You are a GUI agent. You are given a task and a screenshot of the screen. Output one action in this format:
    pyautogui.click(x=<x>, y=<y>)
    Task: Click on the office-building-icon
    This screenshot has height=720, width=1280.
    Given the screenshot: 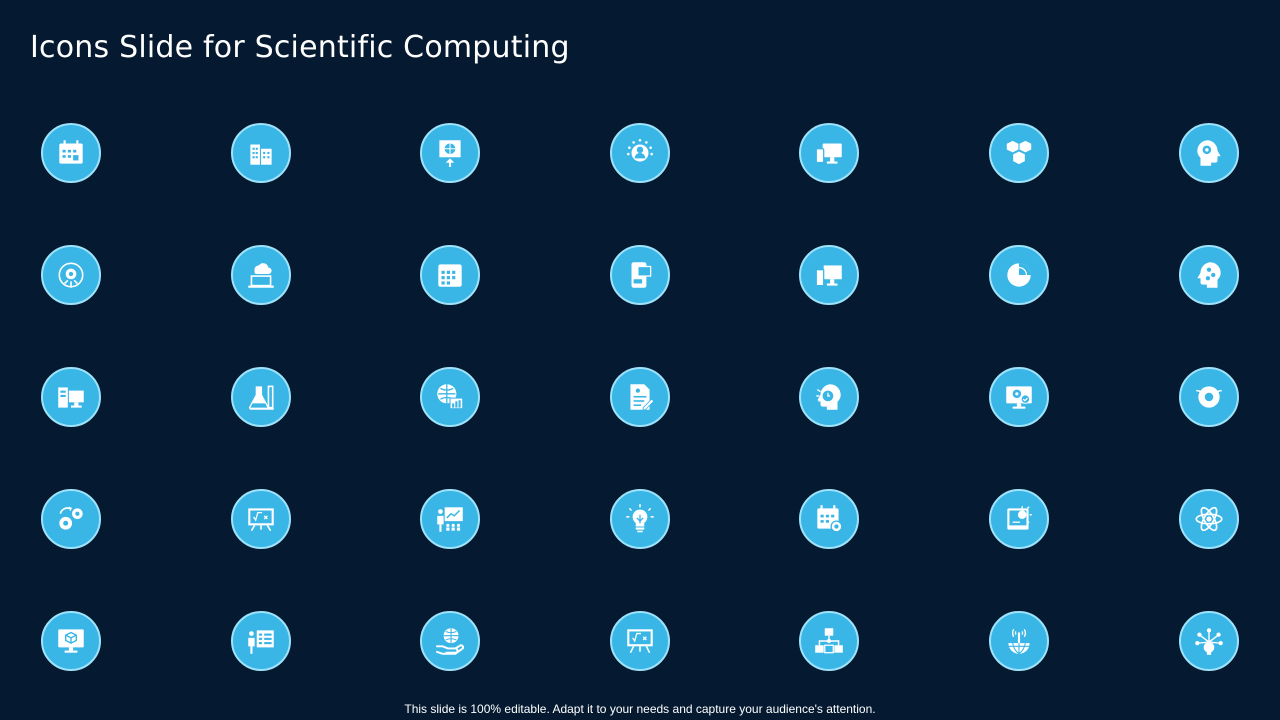 What is the action you would take?
    pyautogui.click(x=260, y=153)
    